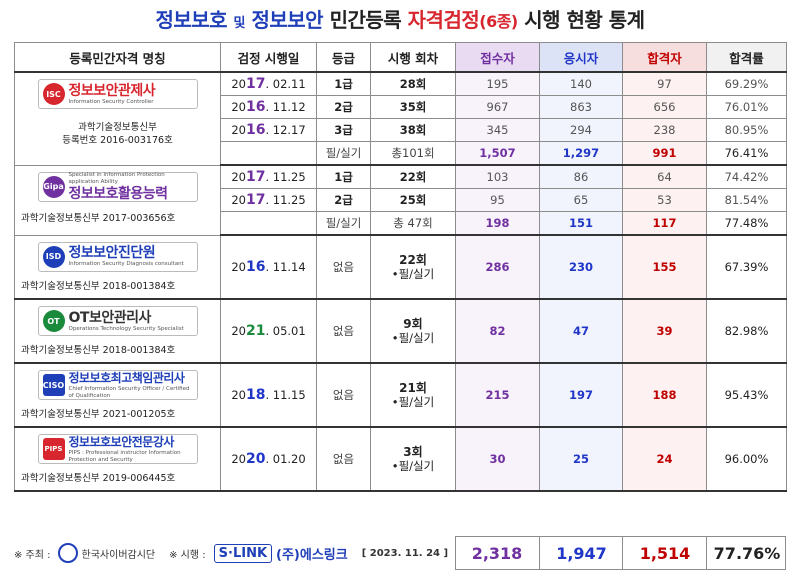 Image resolution: width=800 pixels, height=582 pixels. What do you see at coordinates (401, 130) in the screenshot?
I see `table-row: 2016. 12.17 3급 38회 345 294 238 80.95%` at bounding box center [401, 130].